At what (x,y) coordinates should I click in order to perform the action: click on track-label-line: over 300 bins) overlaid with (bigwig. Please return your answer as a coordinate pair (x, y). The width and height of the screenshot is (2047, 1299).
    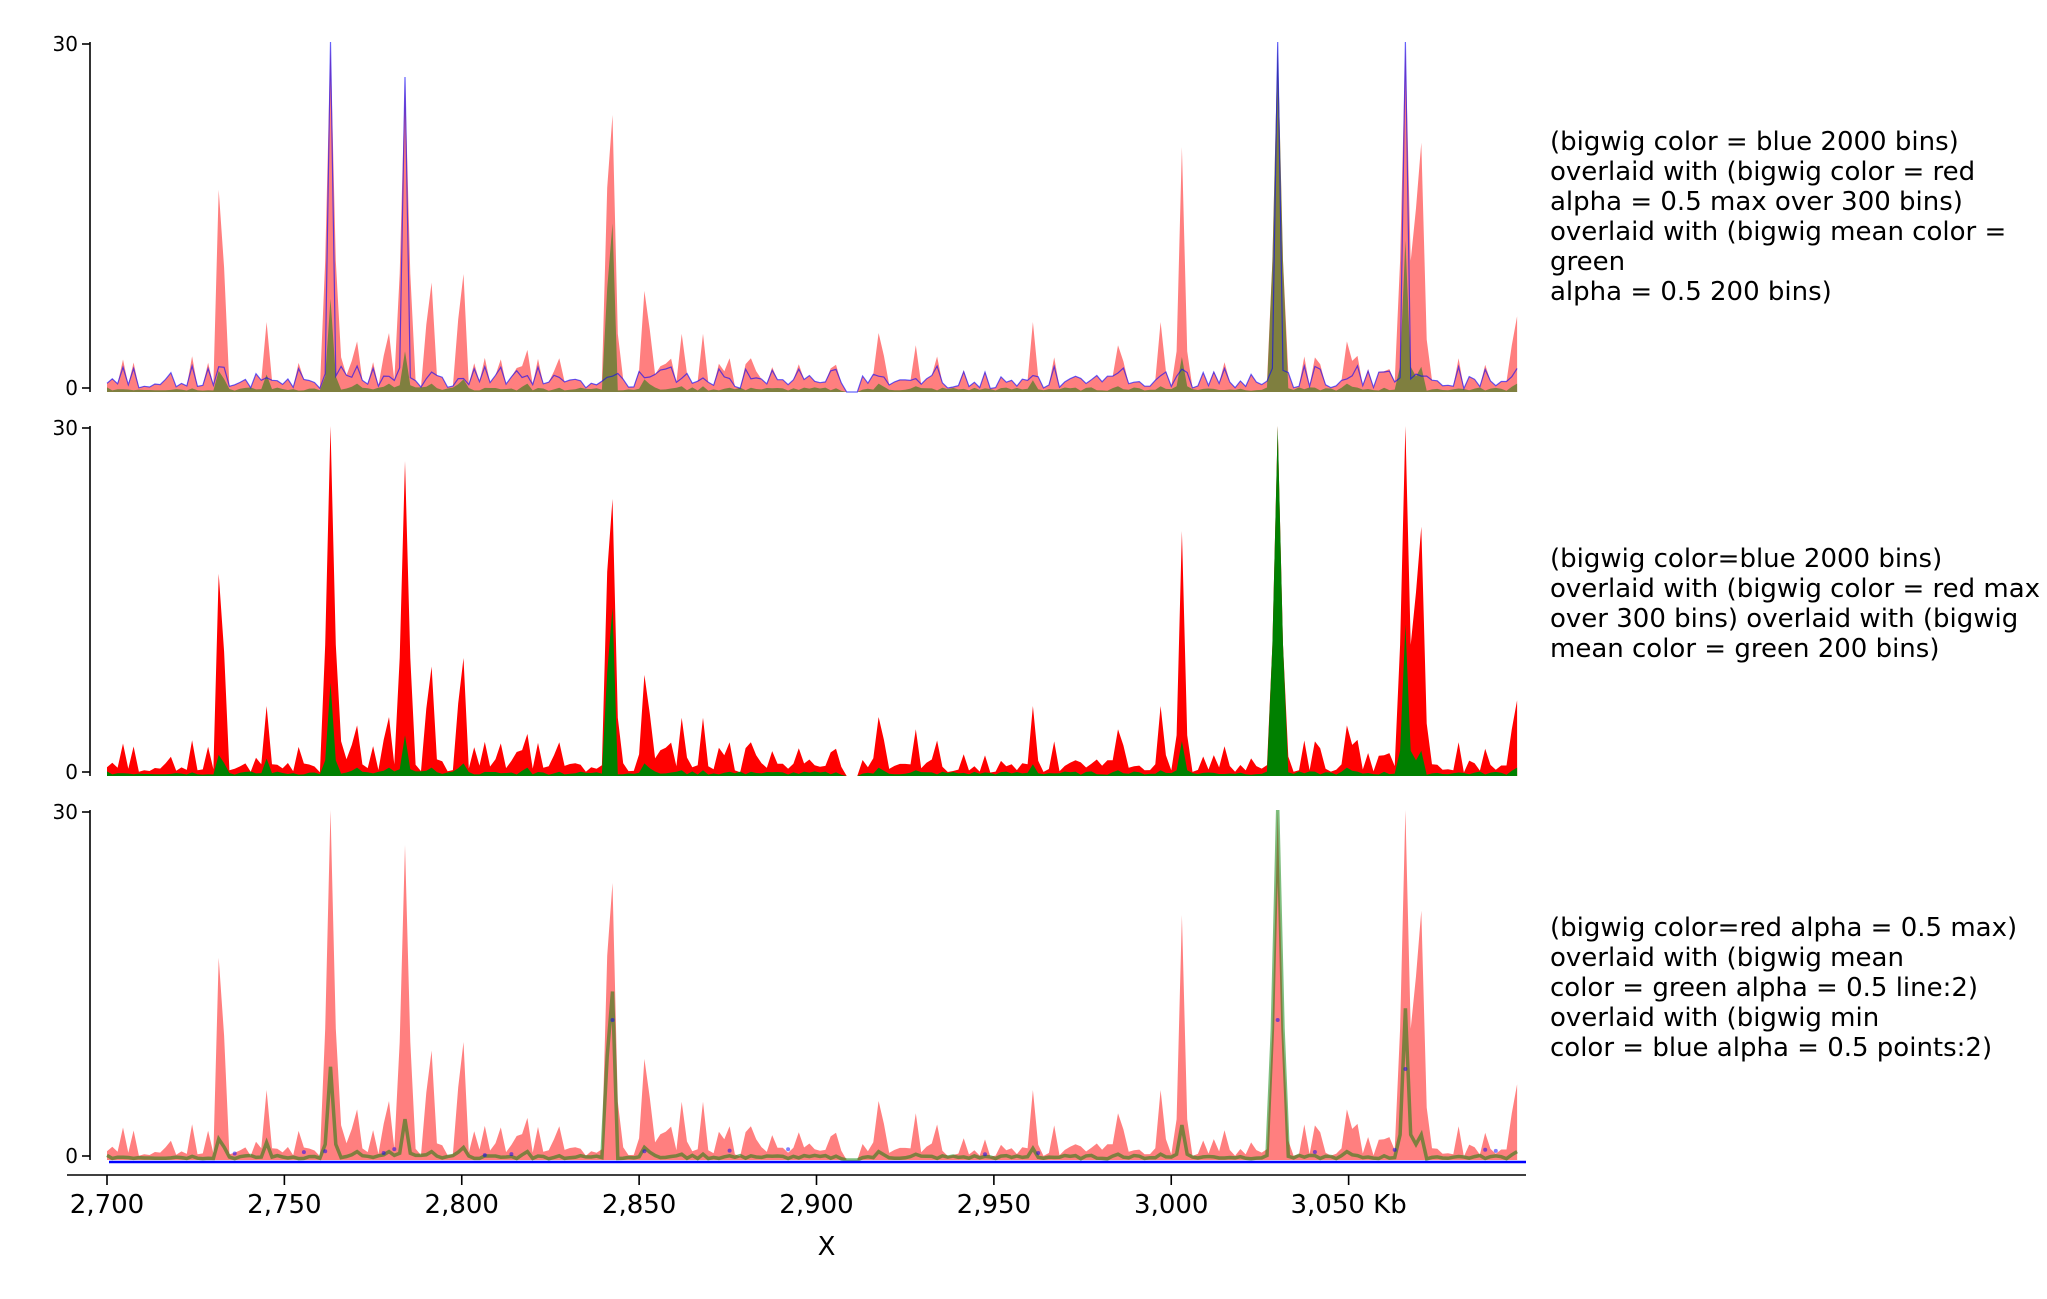
    Looking at the image, I should click on (1784, 619).